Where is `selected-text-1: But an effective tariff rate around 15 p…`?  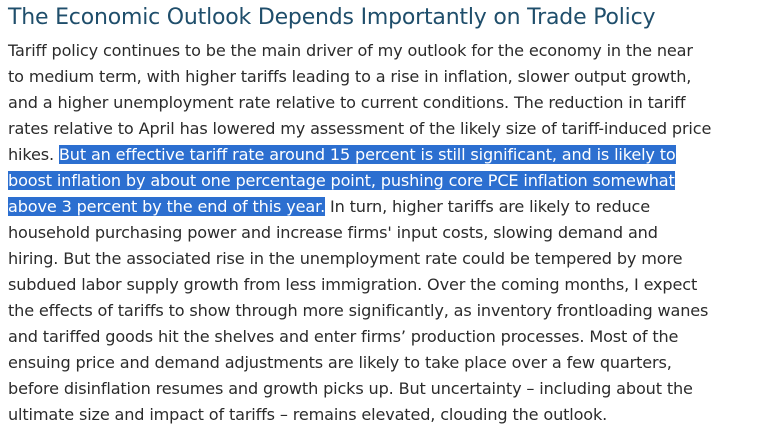 selected-text-1: But an effective tariff rate around 15 p… is located at coordinates (367, 154).